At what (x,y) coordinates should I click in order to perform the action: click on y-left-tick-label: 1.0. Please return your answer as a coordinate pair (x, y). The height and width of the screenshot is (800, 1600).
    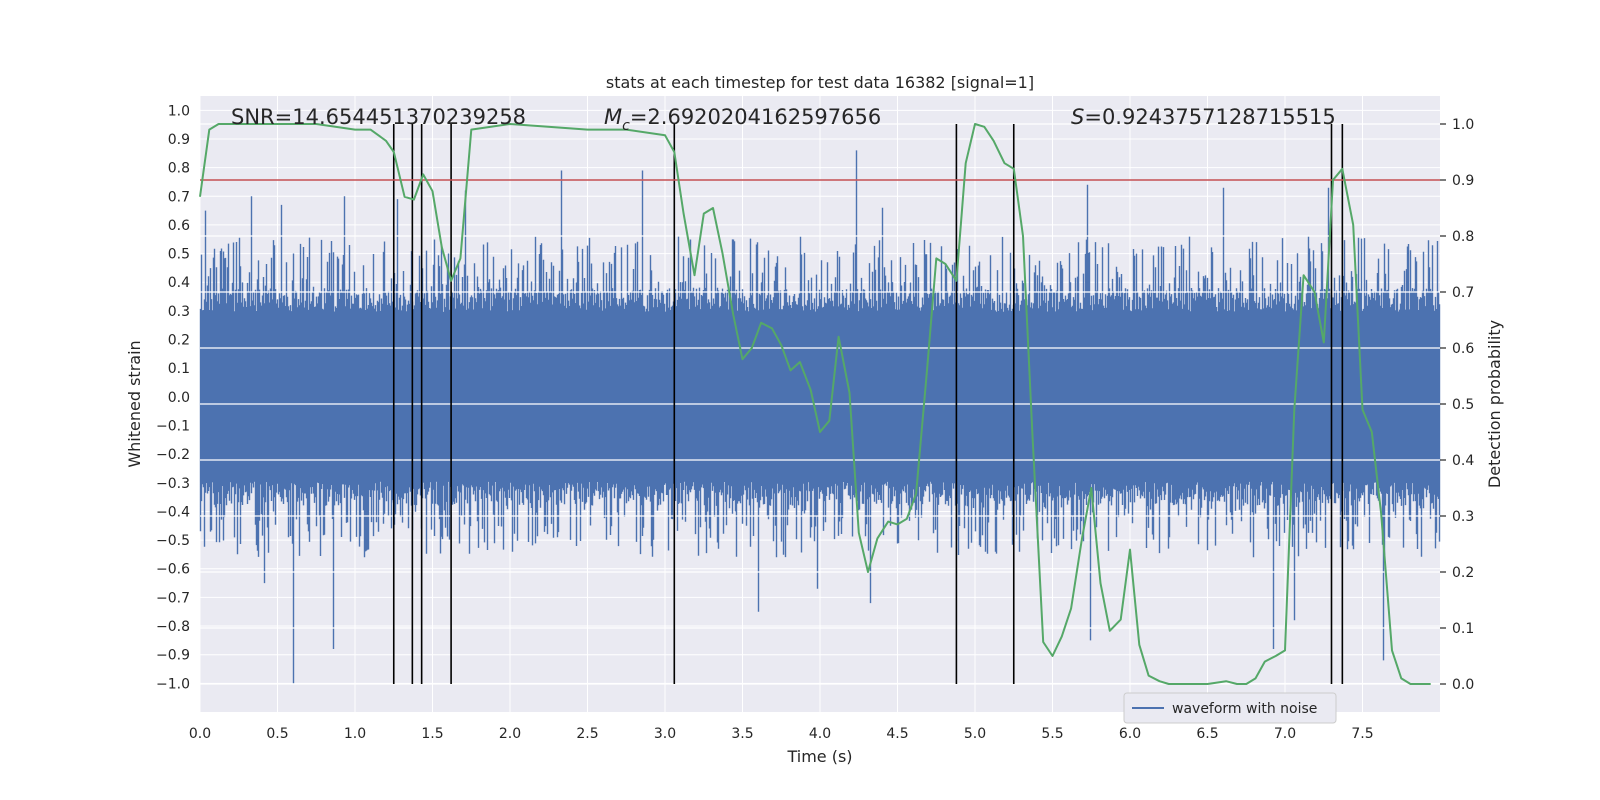
    Looking at the image, I should click on (179, 111).